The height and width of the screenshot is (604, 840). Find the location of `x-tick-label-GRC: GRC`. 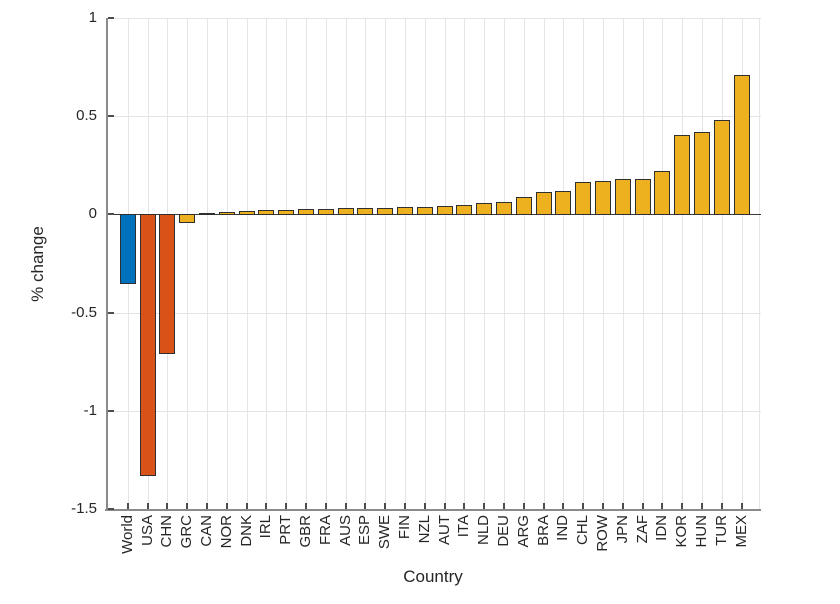

x-tick-label-GRC: GRC is located at coordinates (186, 532).